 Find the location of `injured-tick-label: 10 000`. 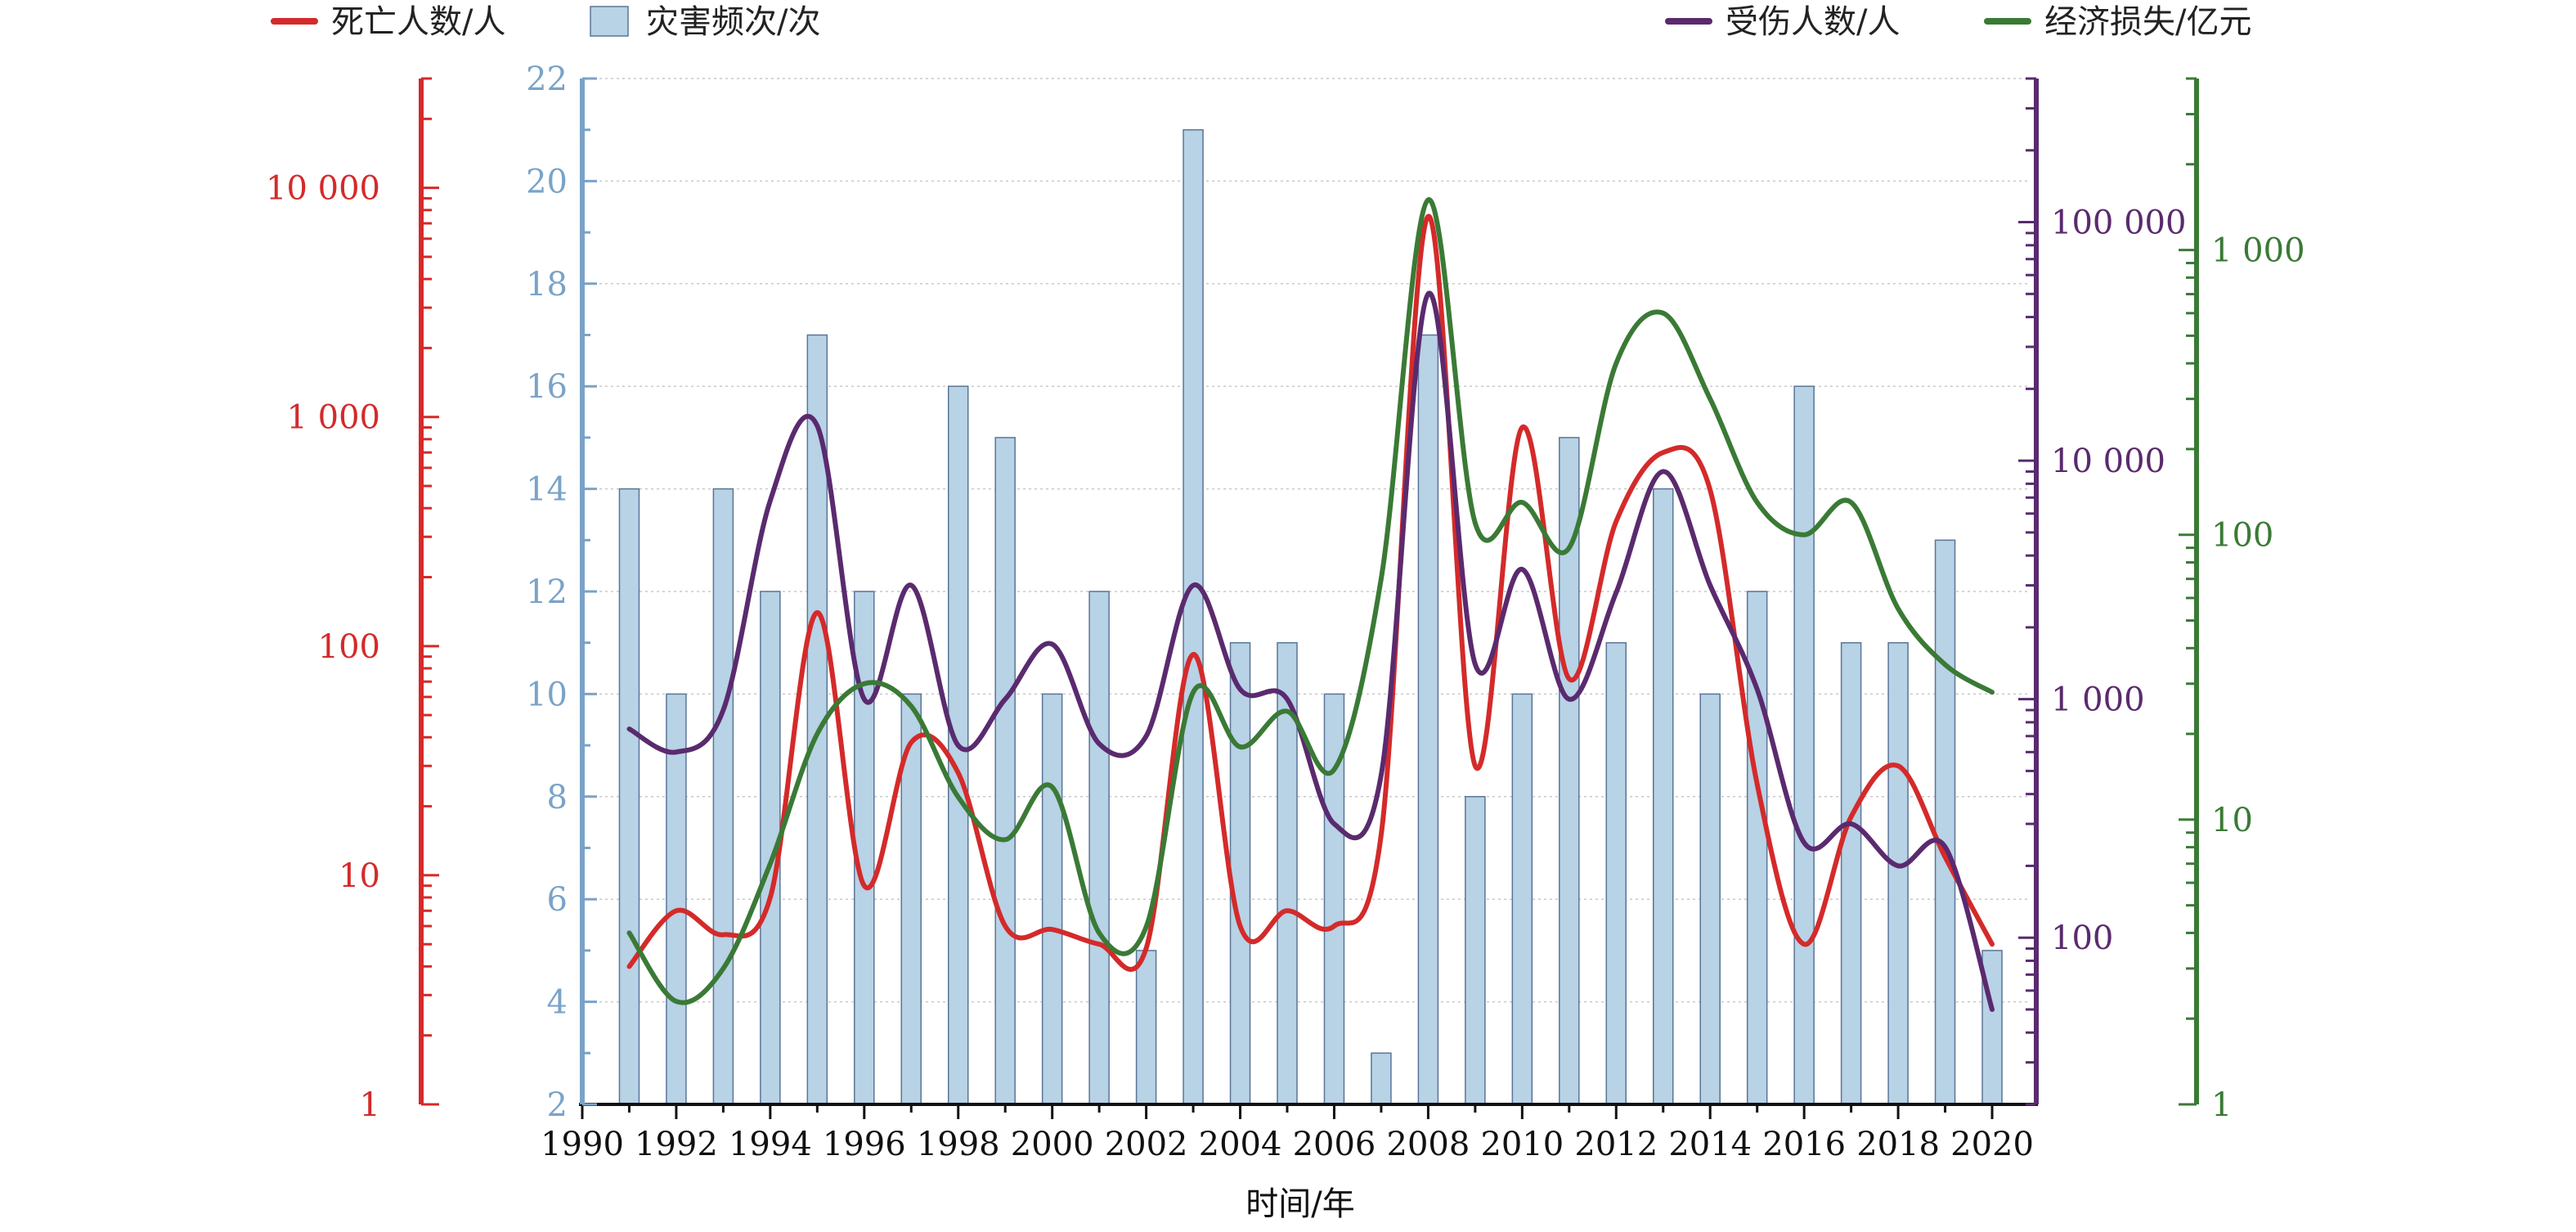

injured-tick-label: 10 000 is located at coordinates (2108, 461).